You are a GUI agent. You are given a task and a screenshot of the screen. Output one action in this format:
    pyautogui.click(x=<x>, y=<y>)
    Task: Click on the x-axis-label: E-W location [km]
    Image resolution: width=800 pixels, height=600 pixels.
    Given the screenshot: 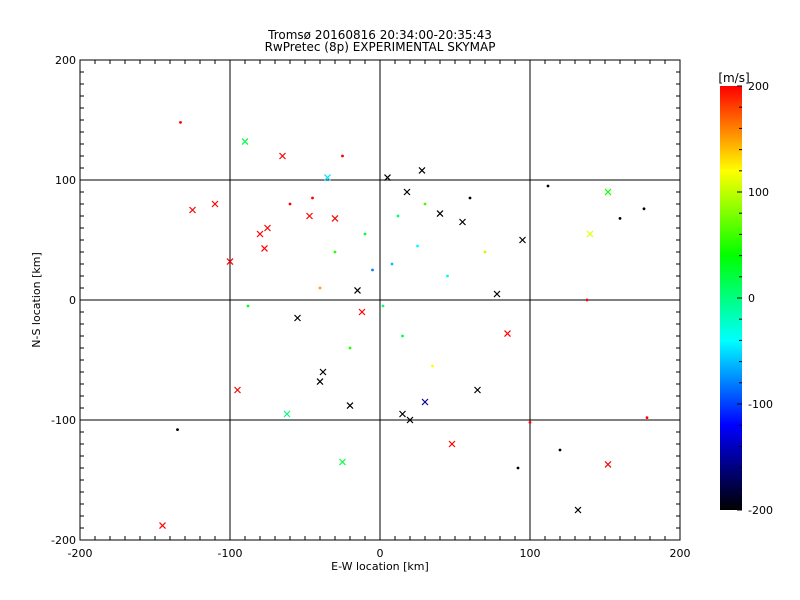 What is the action you would take?
    pyautogui.click(x=380, y=566)
    